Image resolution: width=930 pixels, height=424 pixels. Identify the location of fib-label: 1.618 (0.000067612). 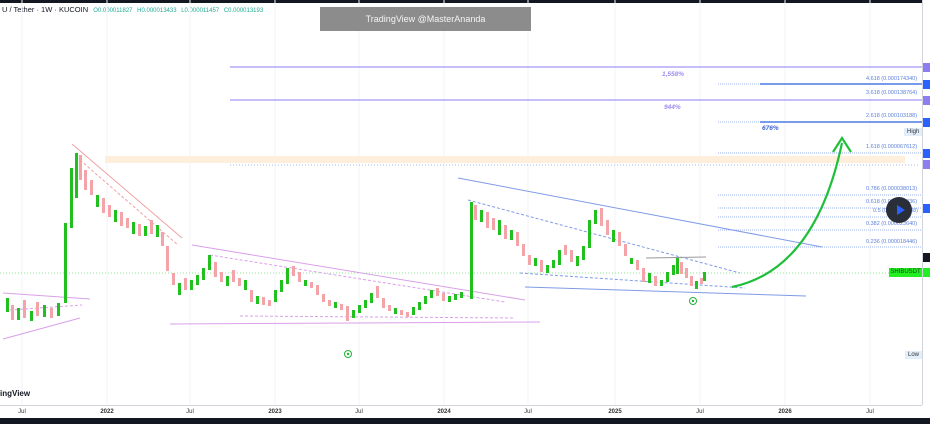
(892, 147).